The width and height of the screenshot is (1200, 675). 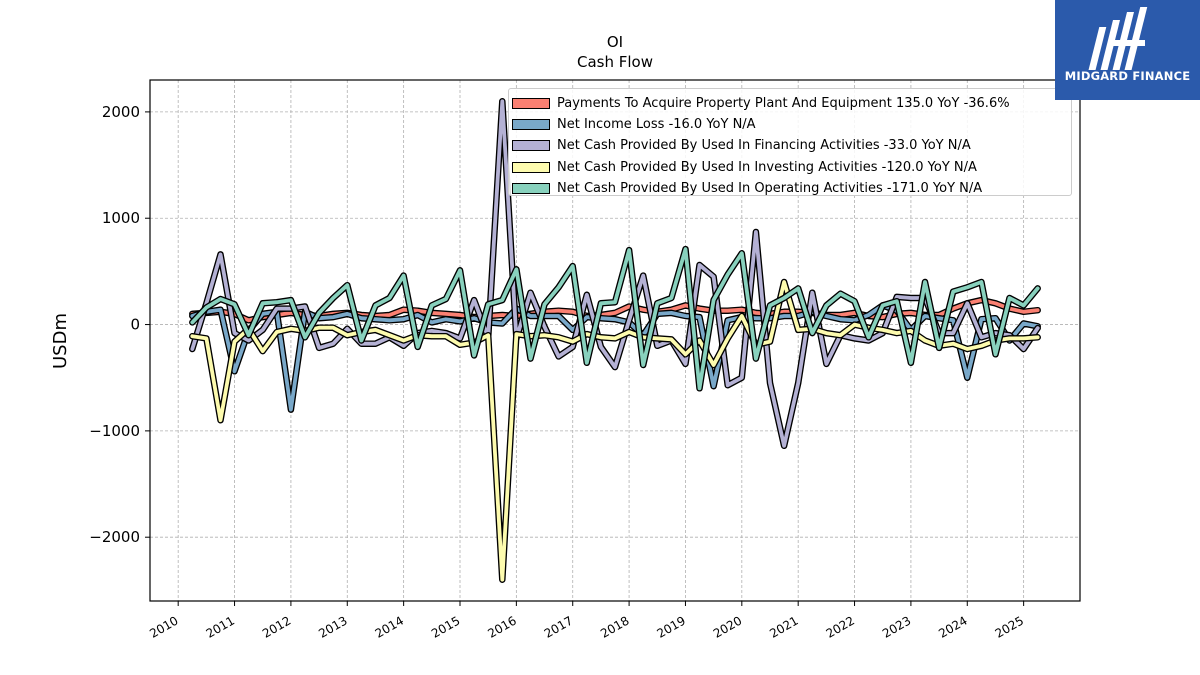 I want to click on y-tick-label: 1000, so click(x=121, y=218).